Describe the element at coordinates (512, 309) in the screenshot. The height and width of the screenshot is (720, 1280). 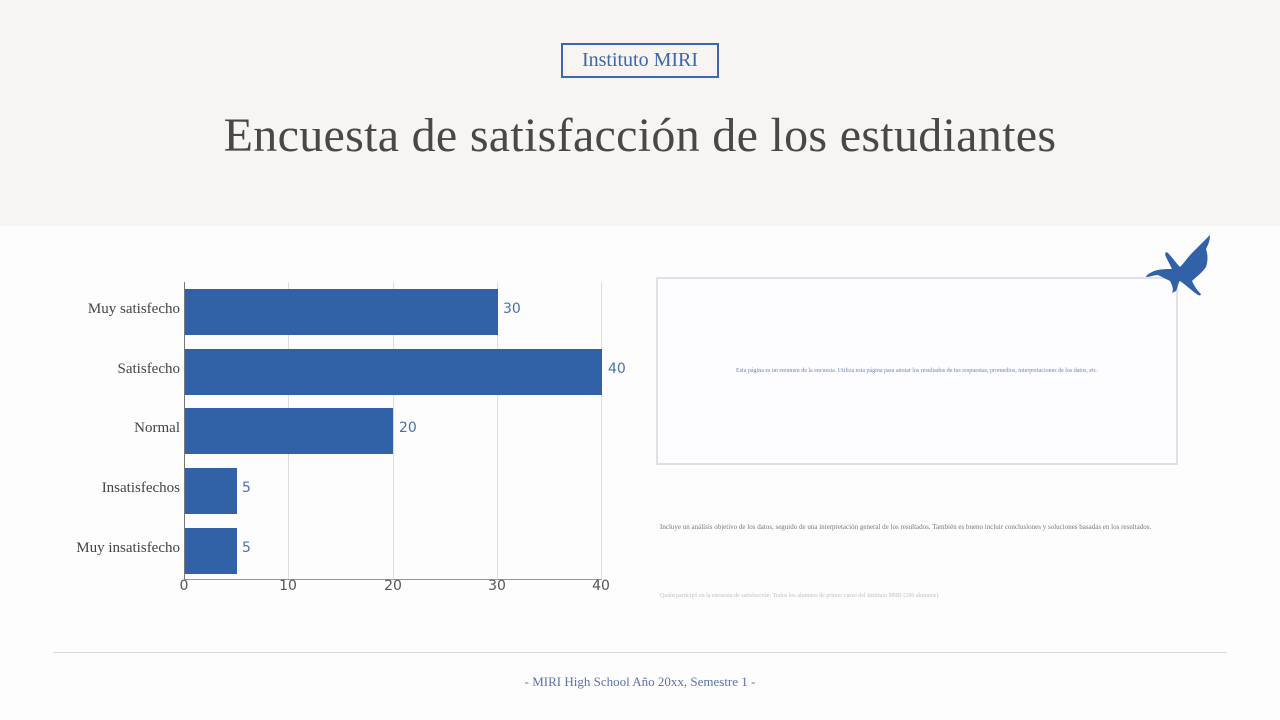
I see `value-label: 30` at that location.